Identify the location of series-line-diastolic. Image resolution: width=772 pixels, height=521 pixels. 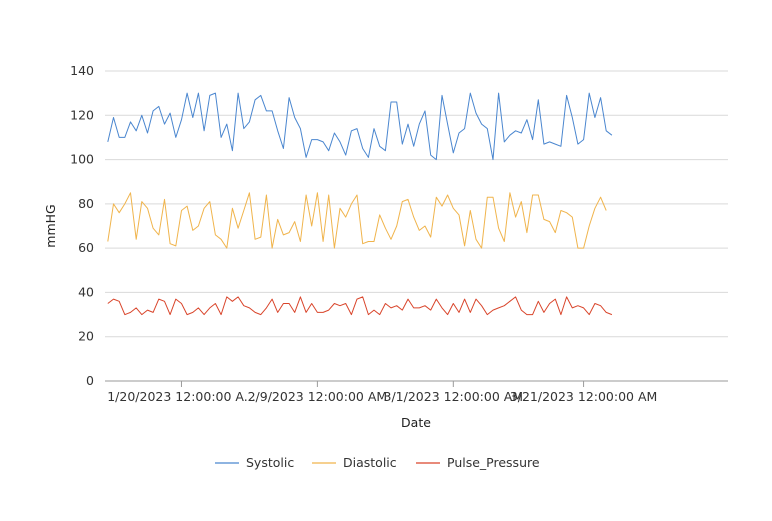
(357, 220).